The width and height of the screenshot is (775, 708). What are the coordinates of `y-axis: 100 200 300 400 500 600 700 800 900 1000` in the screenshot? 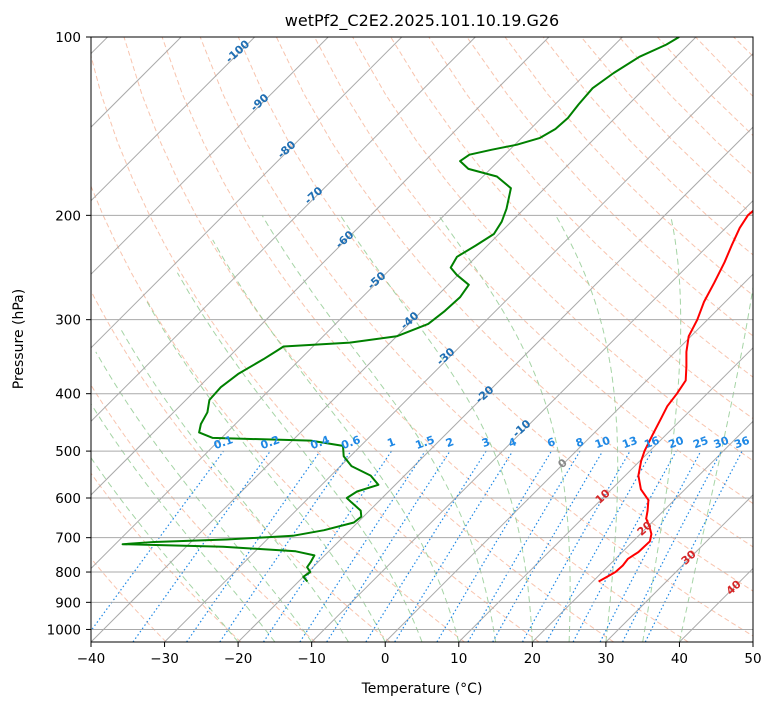 It's located at (69, 334).